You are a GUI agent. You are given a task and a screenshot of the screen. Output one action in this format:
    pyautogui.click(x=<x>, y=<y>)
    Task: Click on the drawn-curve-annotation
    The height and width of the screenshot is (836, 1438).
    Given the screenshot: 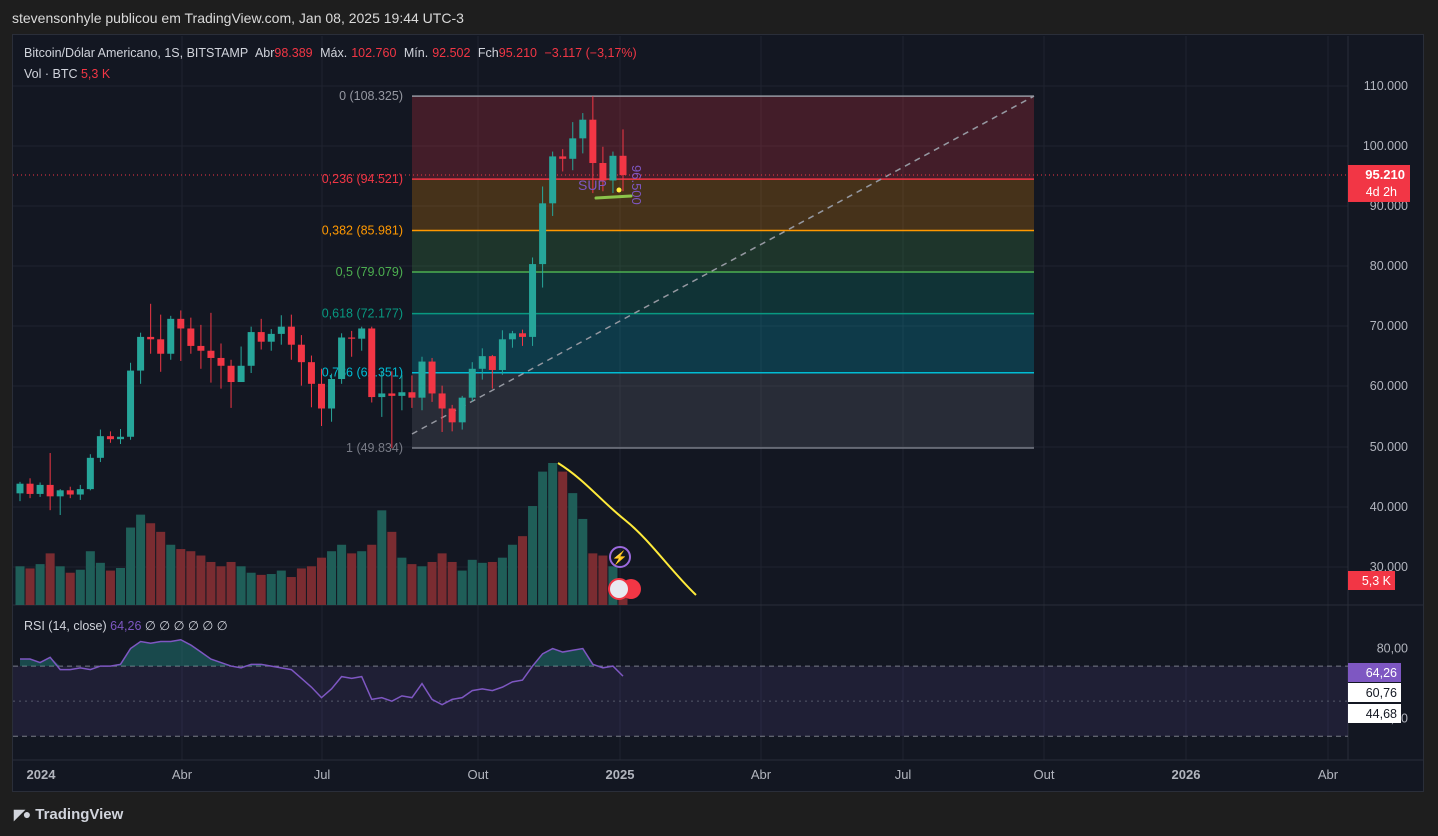 What is the action you would take?
    pyautogui.click(x=627, y=529)
    